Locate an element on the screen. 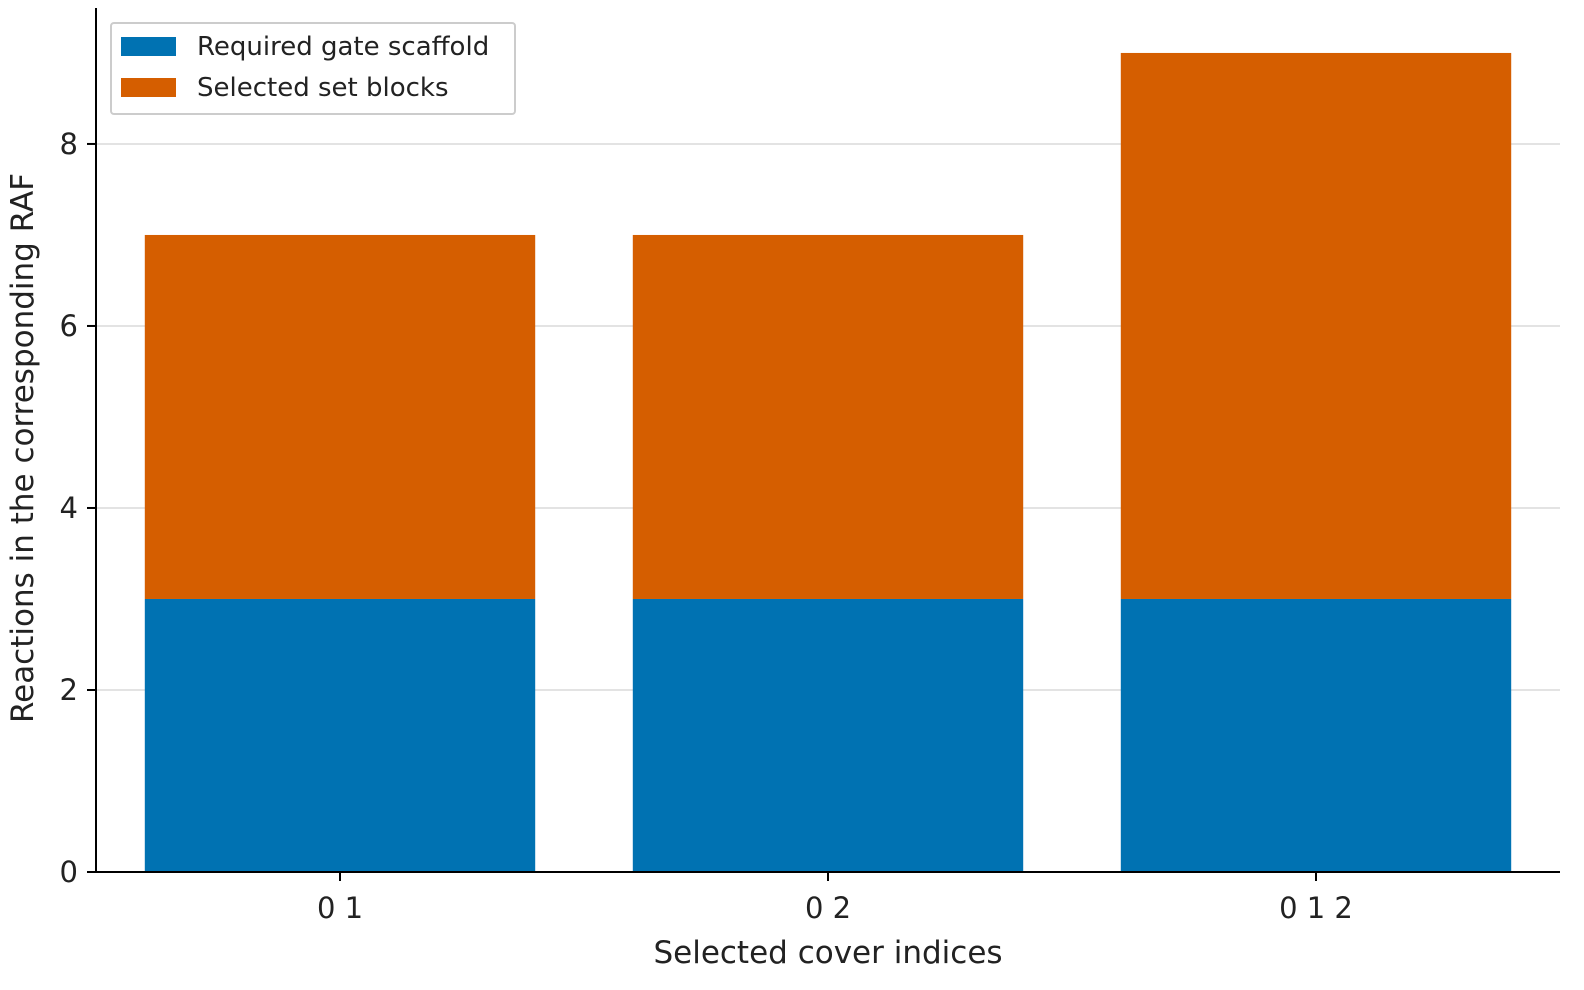 The height and width of the screenshot is (990, 1584). x-tick-label-0: 0 1 is located at coordinates (340, 908).